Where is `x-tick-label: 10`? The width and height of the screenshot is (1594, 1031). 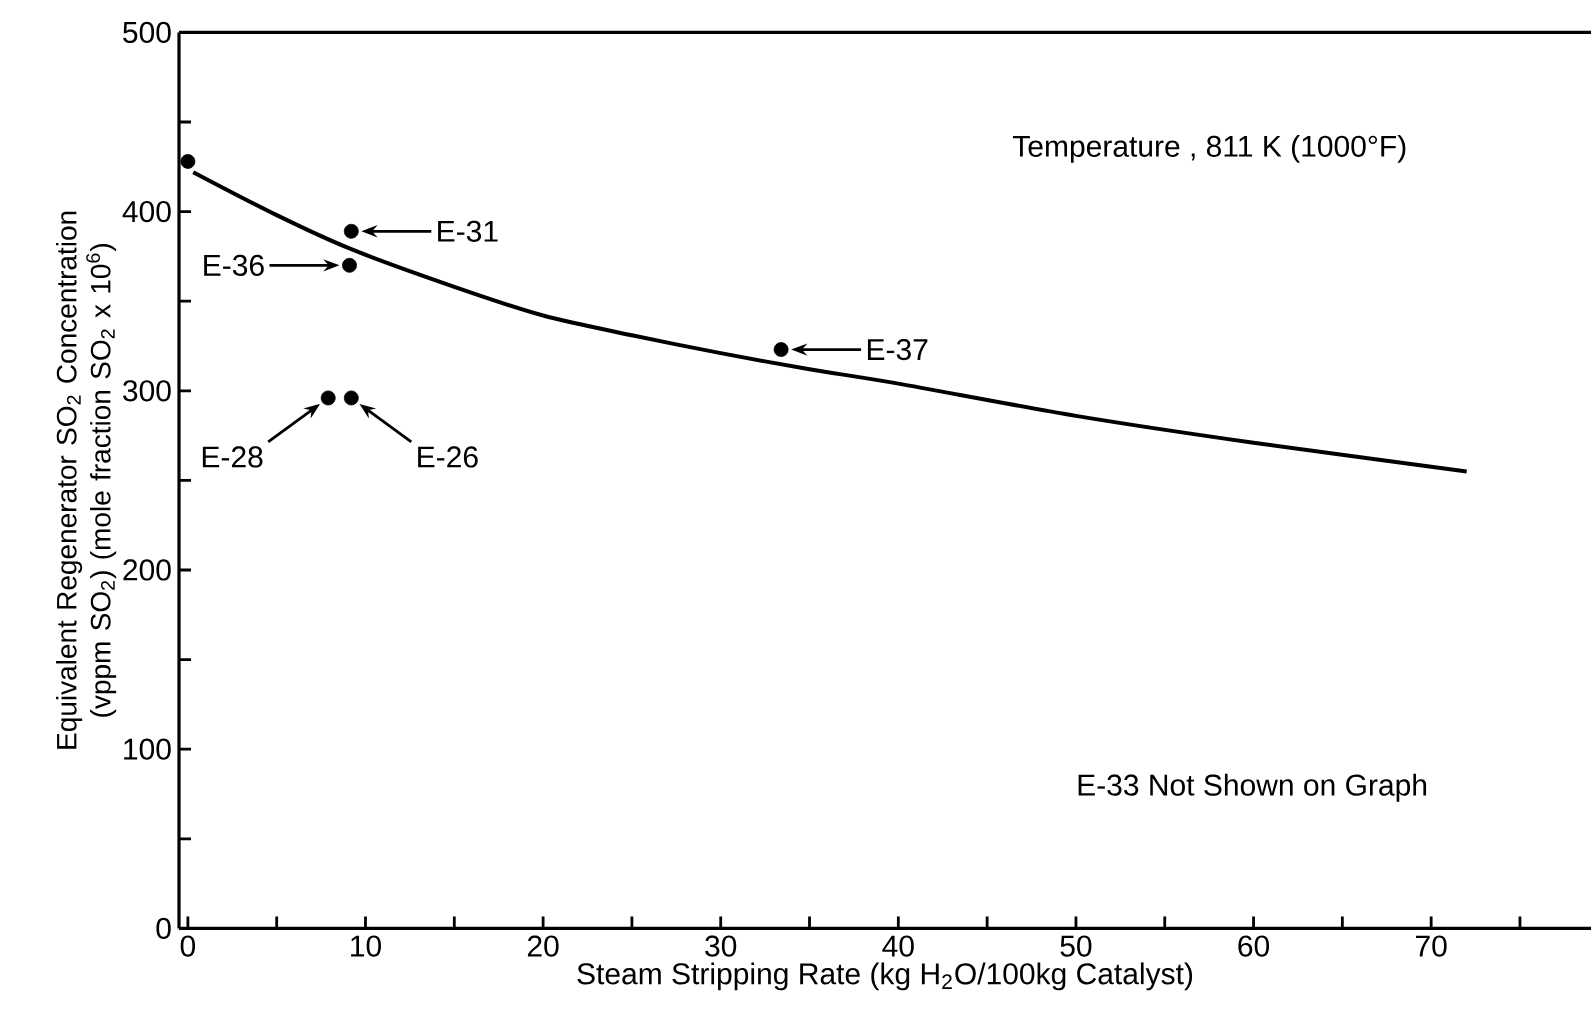 x-tick-label: 10 is located at coordinates (366, 946).